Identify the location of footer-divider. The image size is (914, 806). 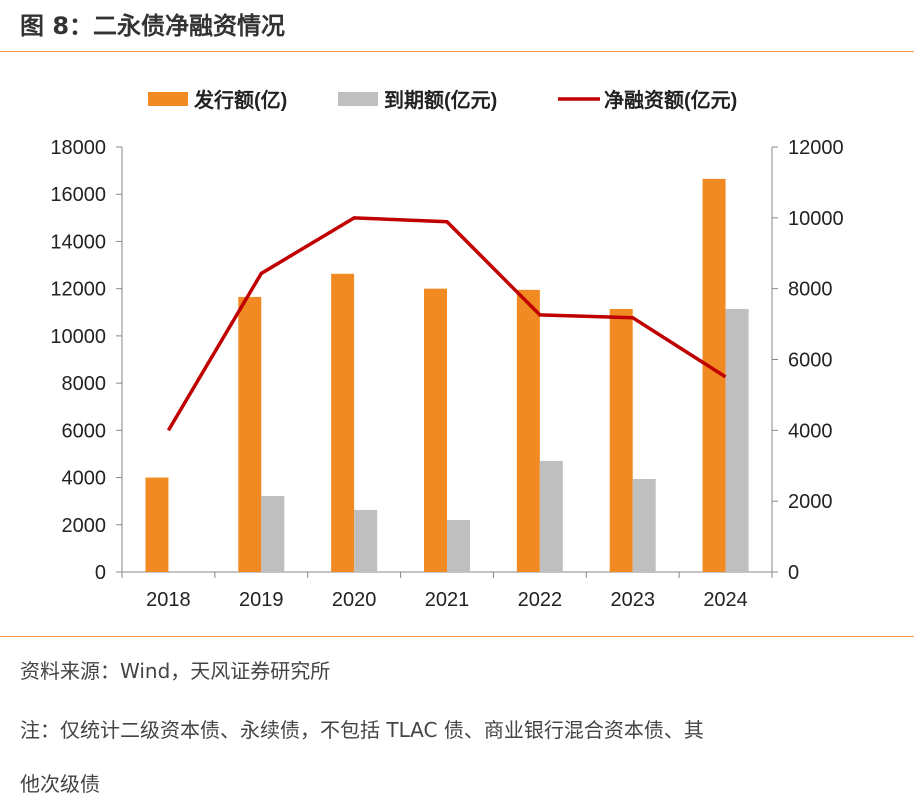
(457, 636).